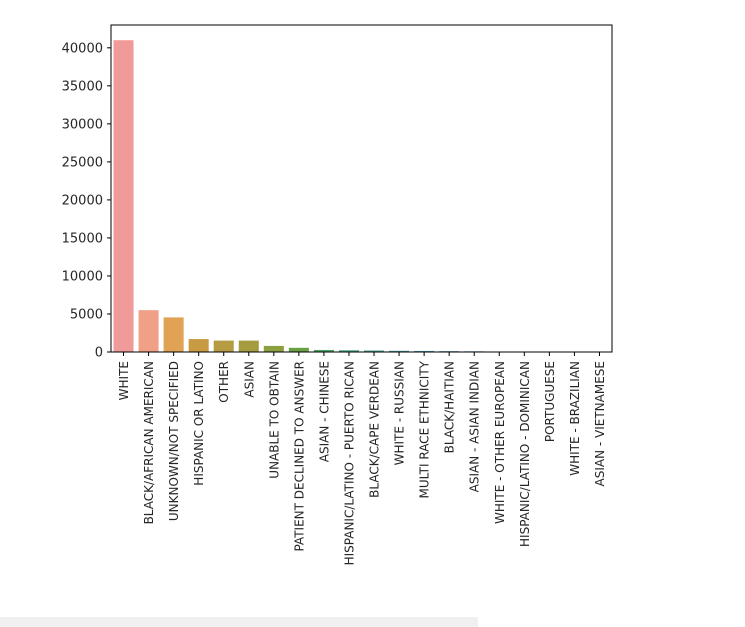 The height and width of the screenshot is (627, 745). I want to click on x-tick-label-14: ASIAN - ASIAN INDIAN, so click(475, 426).